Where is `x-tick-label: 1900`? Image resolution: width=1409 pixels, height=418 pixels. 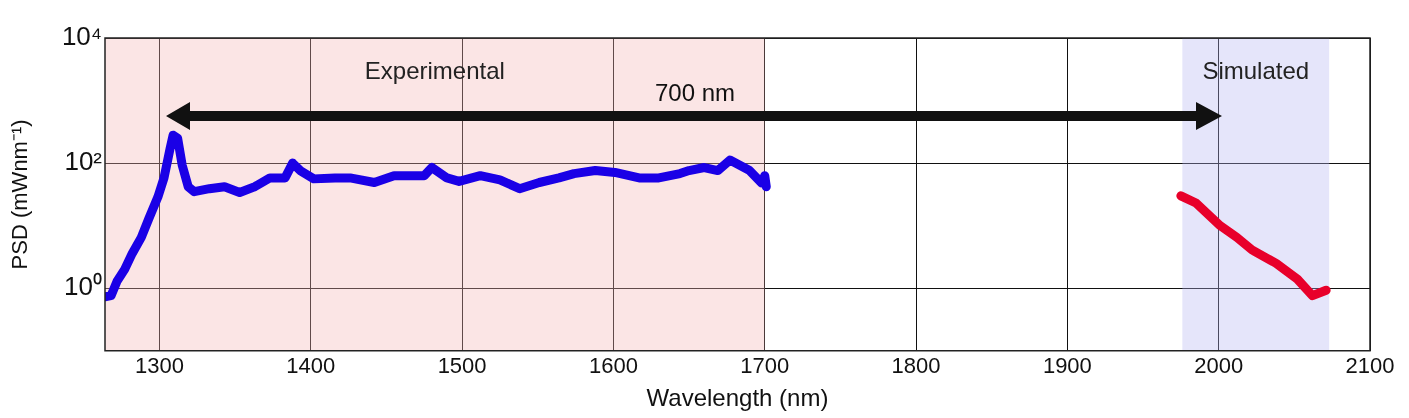
x-tick-label: 1900 is located at coordinates (1067, 366).